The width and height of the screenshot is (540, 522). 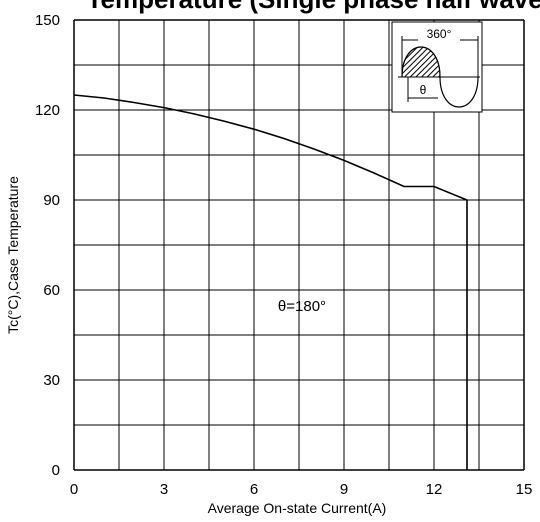 What do you see at coordinates (74, 489) in the screenshot?
I see `x-tick-label: 0` at bounding box center [74, 489].